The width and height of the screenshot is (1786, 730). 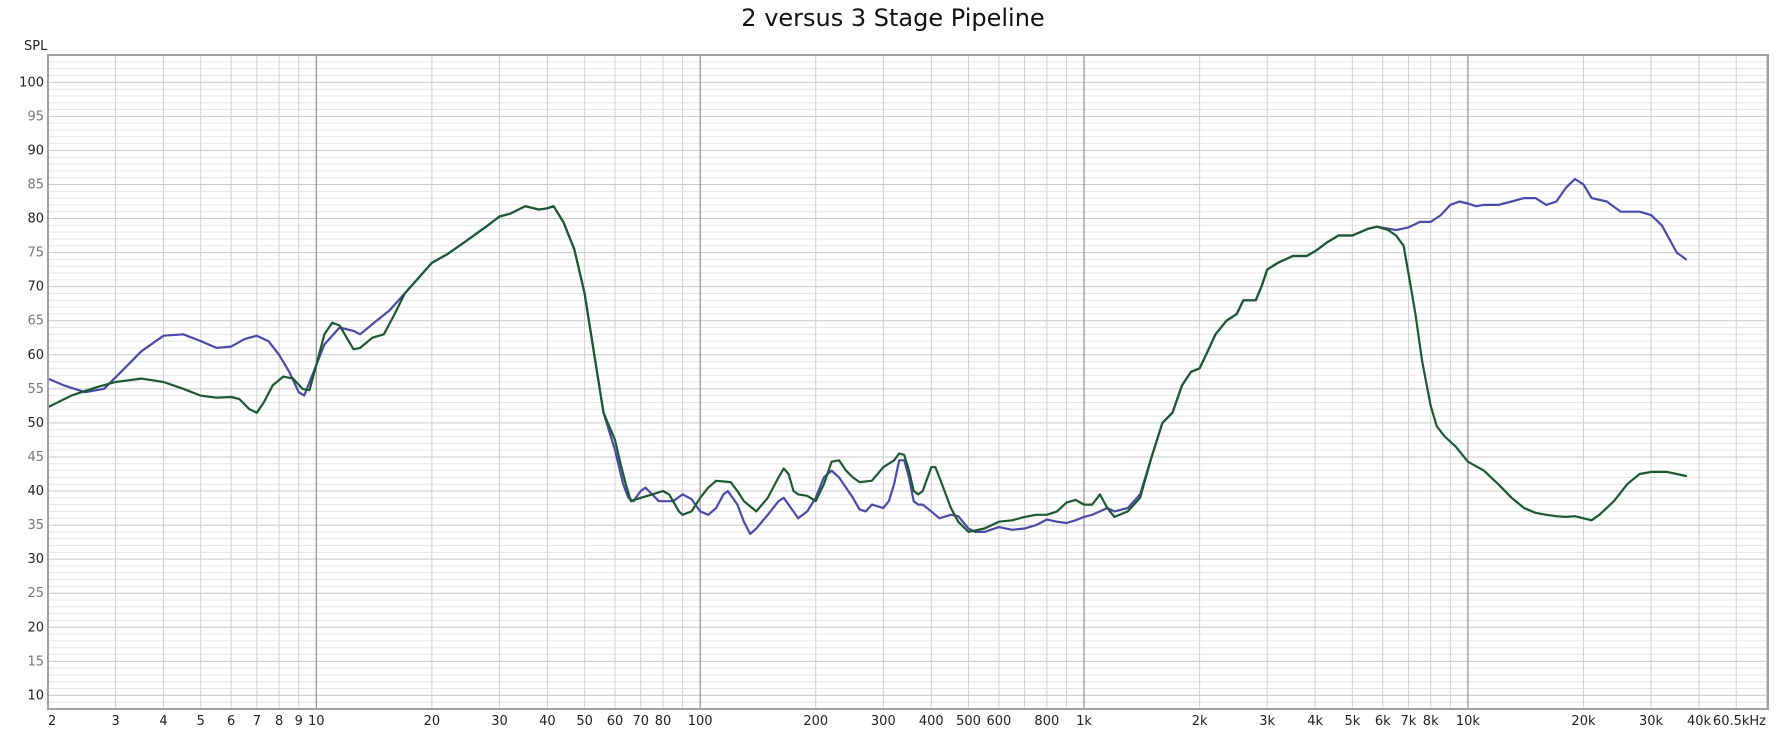 I want to click on x-tick-label: 3, so click(x=115, y=721).